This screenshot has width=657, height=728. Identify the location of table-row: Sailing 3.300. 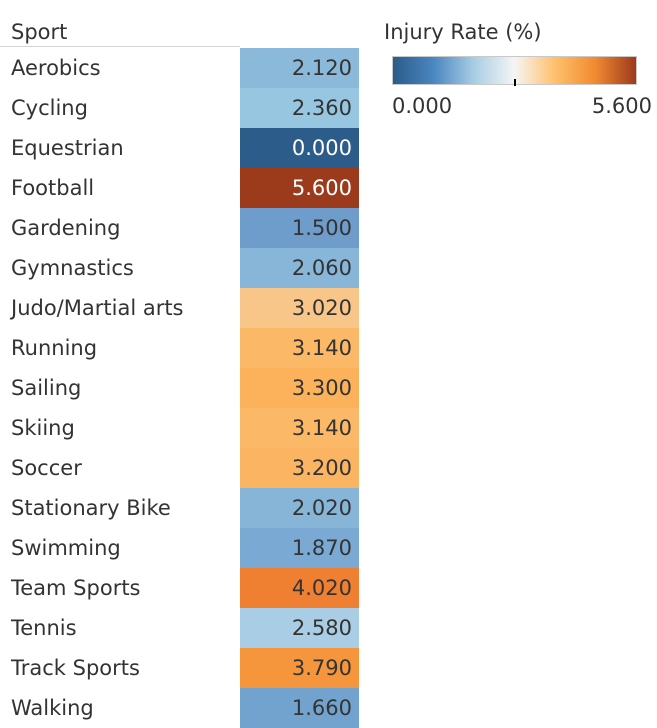
(180, 388).